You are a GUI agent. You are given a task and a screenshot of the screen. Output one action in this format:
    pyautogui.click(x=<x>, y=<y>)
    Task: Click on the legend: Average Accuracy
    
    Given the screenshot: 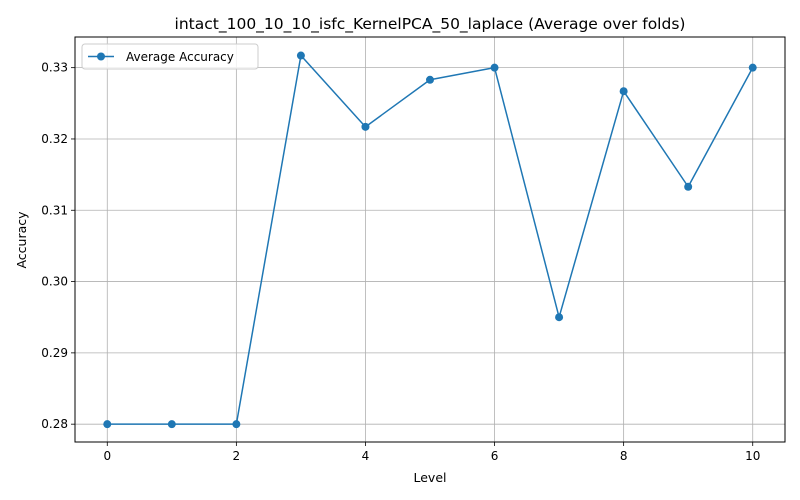 What is the action you would take?
    pyautogui.click(x=170, y=56)
    